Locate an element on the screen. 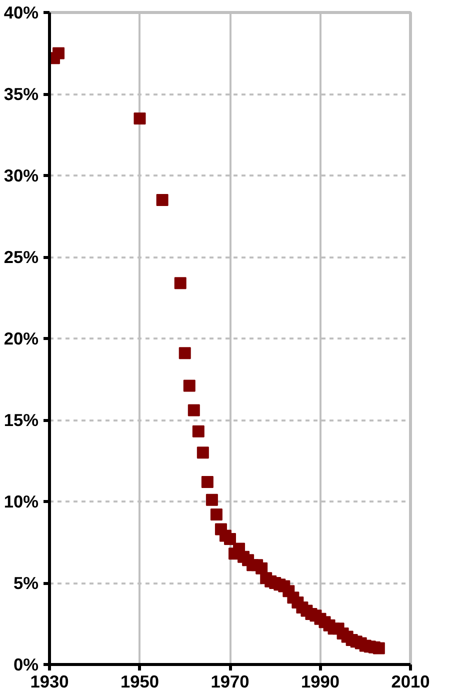 This screenshot has width=450, height=693. x-tick-label: 1950 is located at coordinates (140, 682).